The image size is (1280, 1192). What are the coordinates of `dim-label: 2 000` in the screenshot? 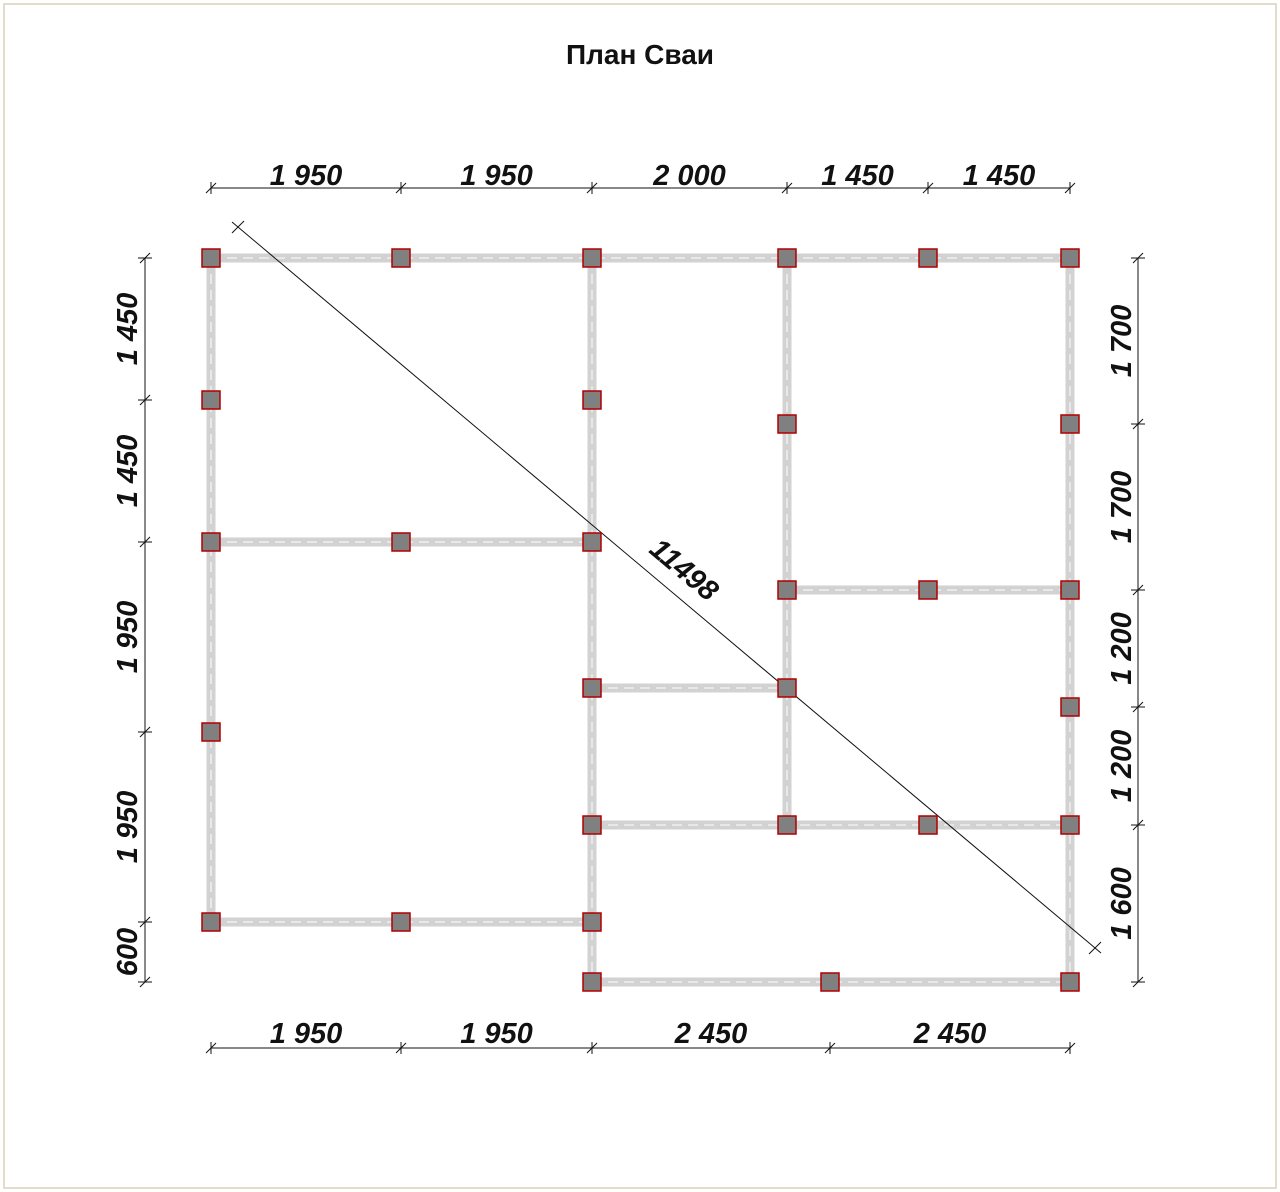 It's located at (689, 176).